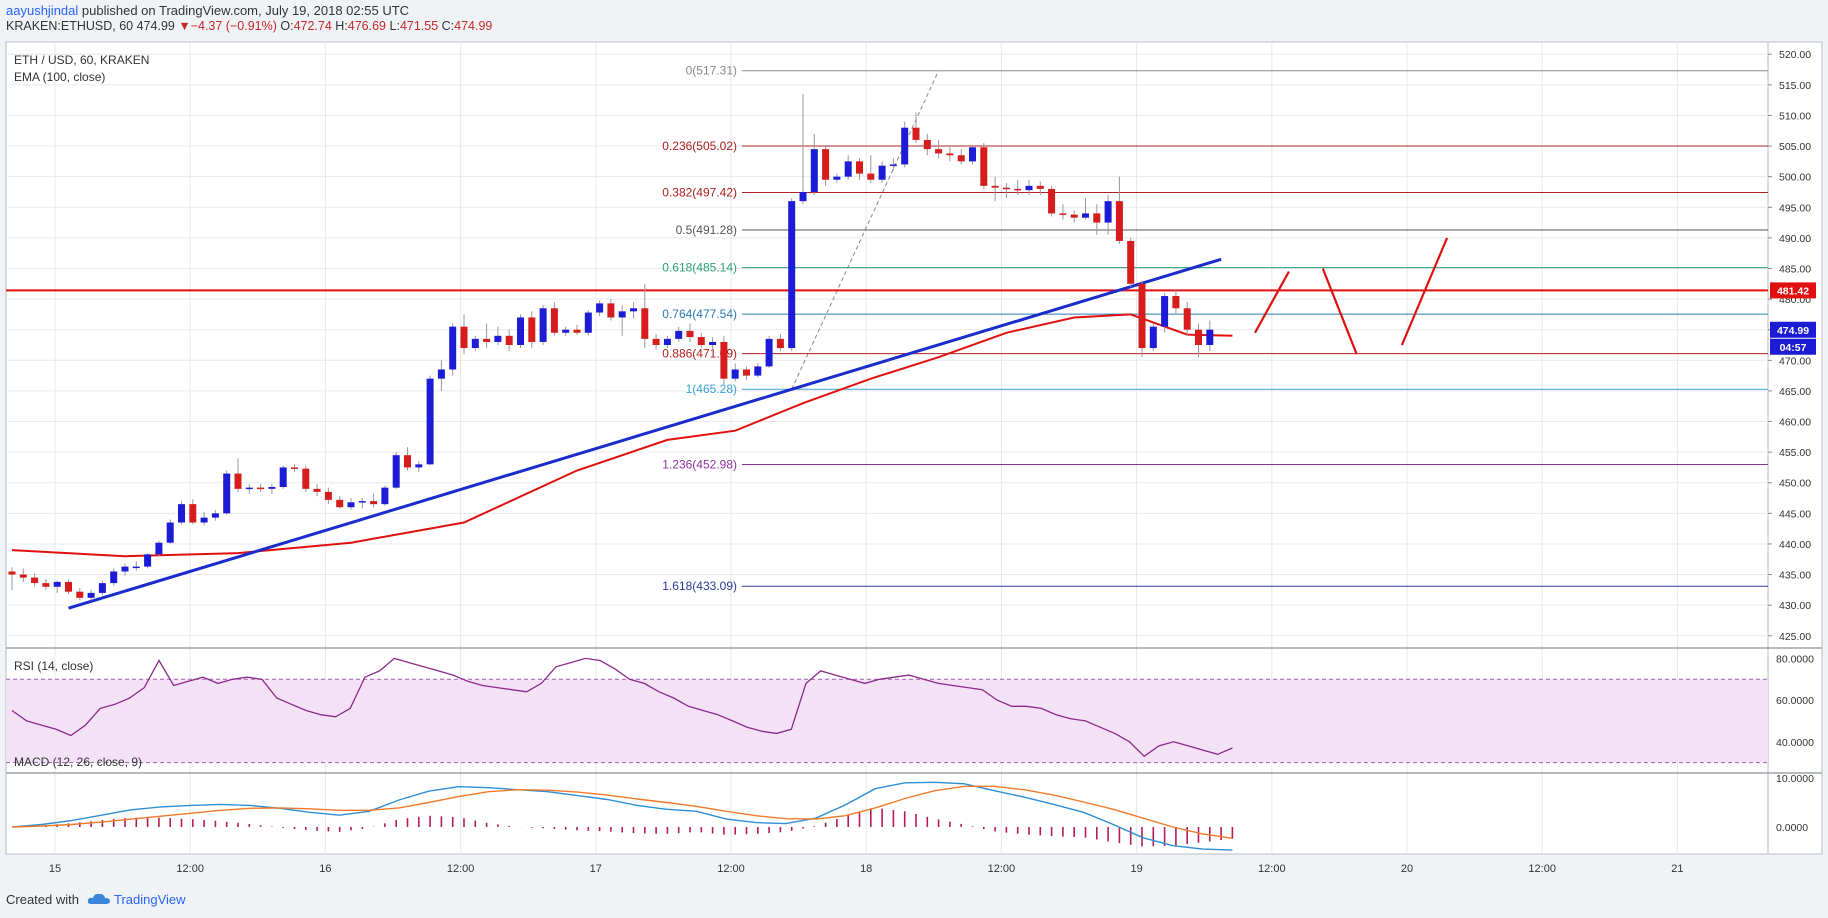  Describe the element at coordinates (1795, 178) in the screenshot. I see `y-tick-label: 500.00` at that location.